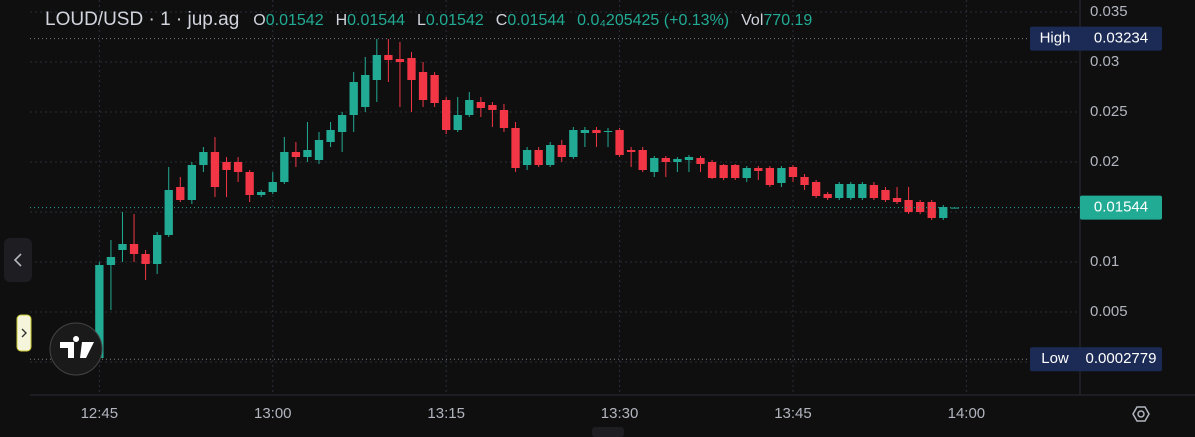  Describe the element at coordinates (1104, 161) in the screenshot. I see `y-tick-label: 0.02` at that location.